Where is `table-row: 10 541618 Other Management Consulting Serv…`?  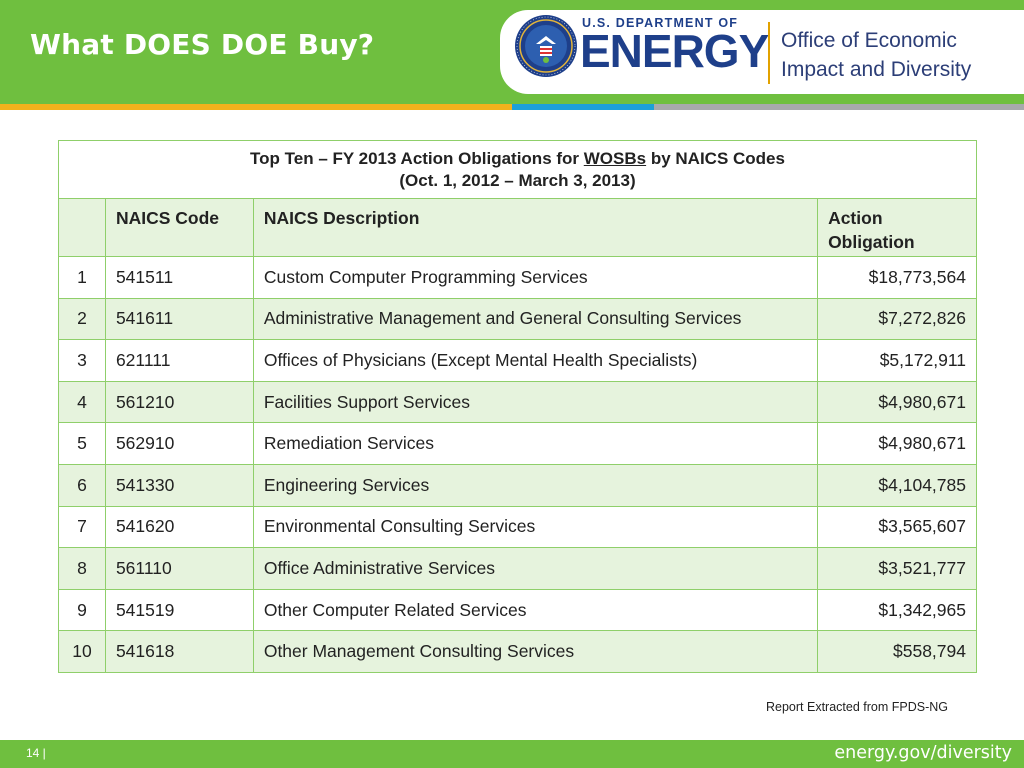 table-row: 10 541618 Other Management Consulting Serv… is located at coordinates (517, 651).